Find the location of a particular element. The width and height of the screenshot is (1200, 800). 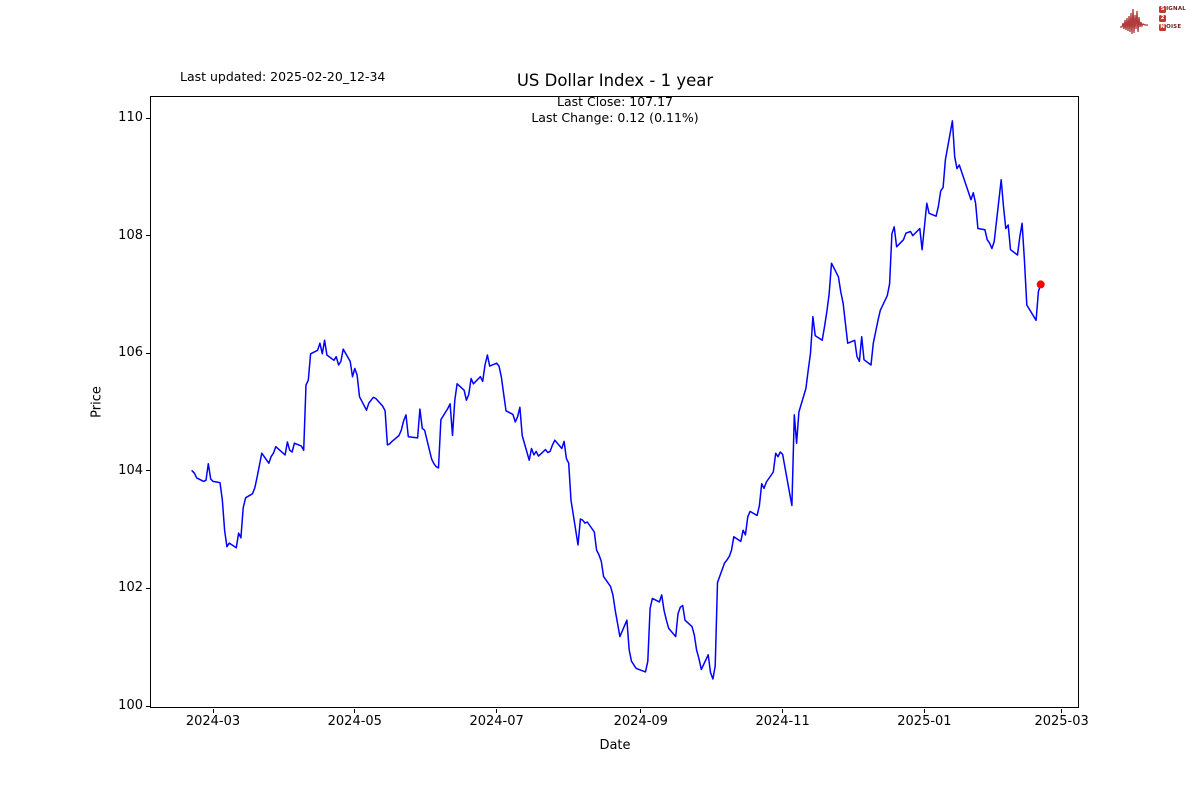

y-tick-label: 110 is located at coordinates (130, 117).